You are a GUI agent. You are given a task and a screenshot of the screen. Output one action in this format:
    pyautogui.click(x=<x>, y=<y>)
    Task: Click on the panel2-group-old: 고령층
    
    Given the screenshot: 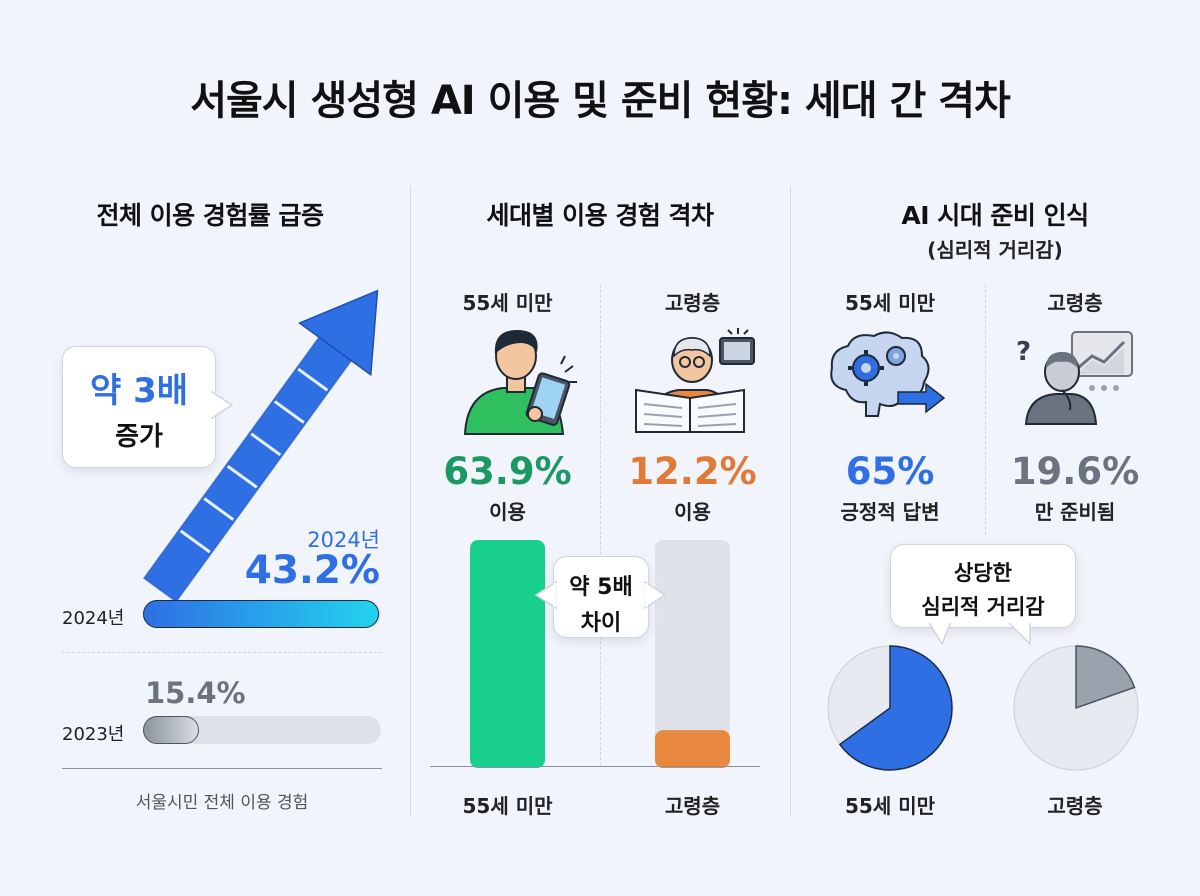 What is the action you would take?
    pyautogui.click(x=692, y=303)
    